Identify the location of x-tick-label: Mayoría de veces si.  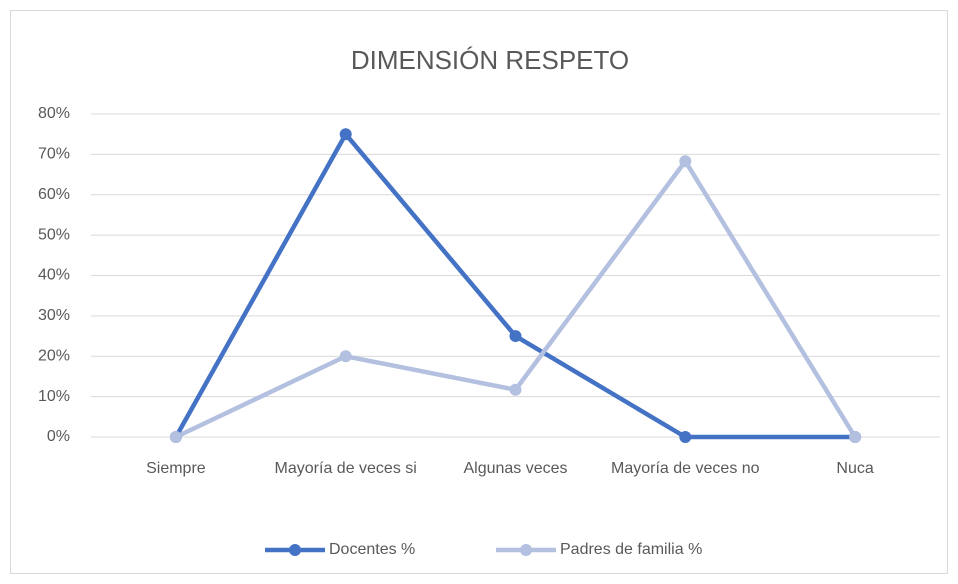
(345, 468).